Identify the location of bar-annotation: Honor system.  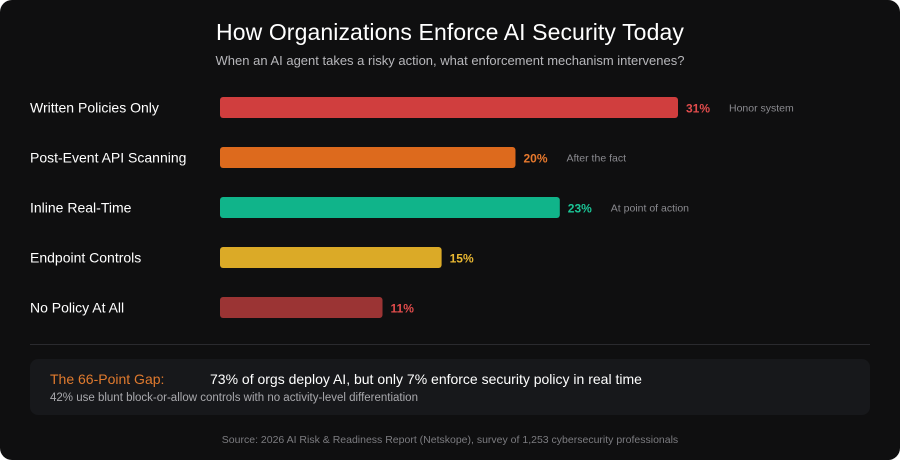
(761, 109).